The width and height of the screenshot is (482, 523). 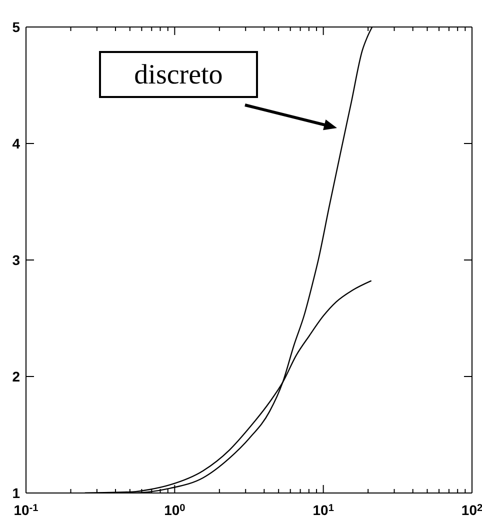 I want to click on y-tick-label: 2, so click(x=16, y=376).